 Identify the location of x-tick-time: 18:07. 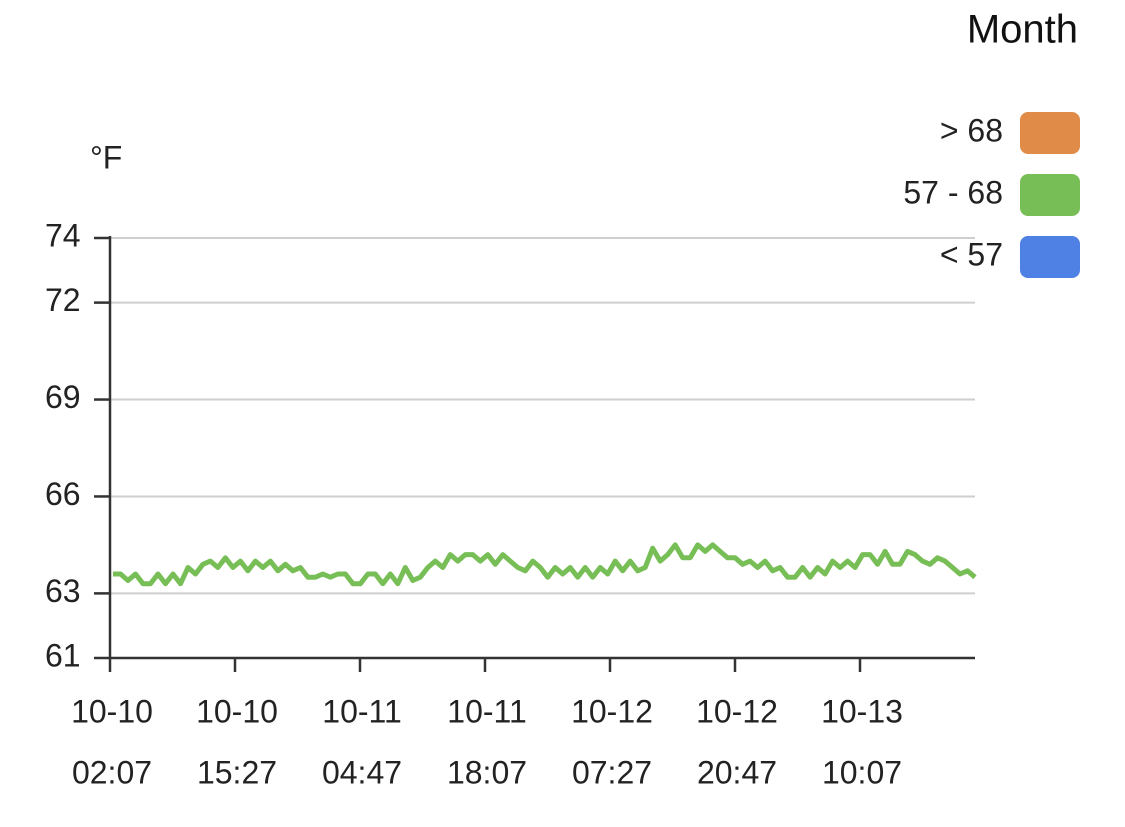
(487, 772).